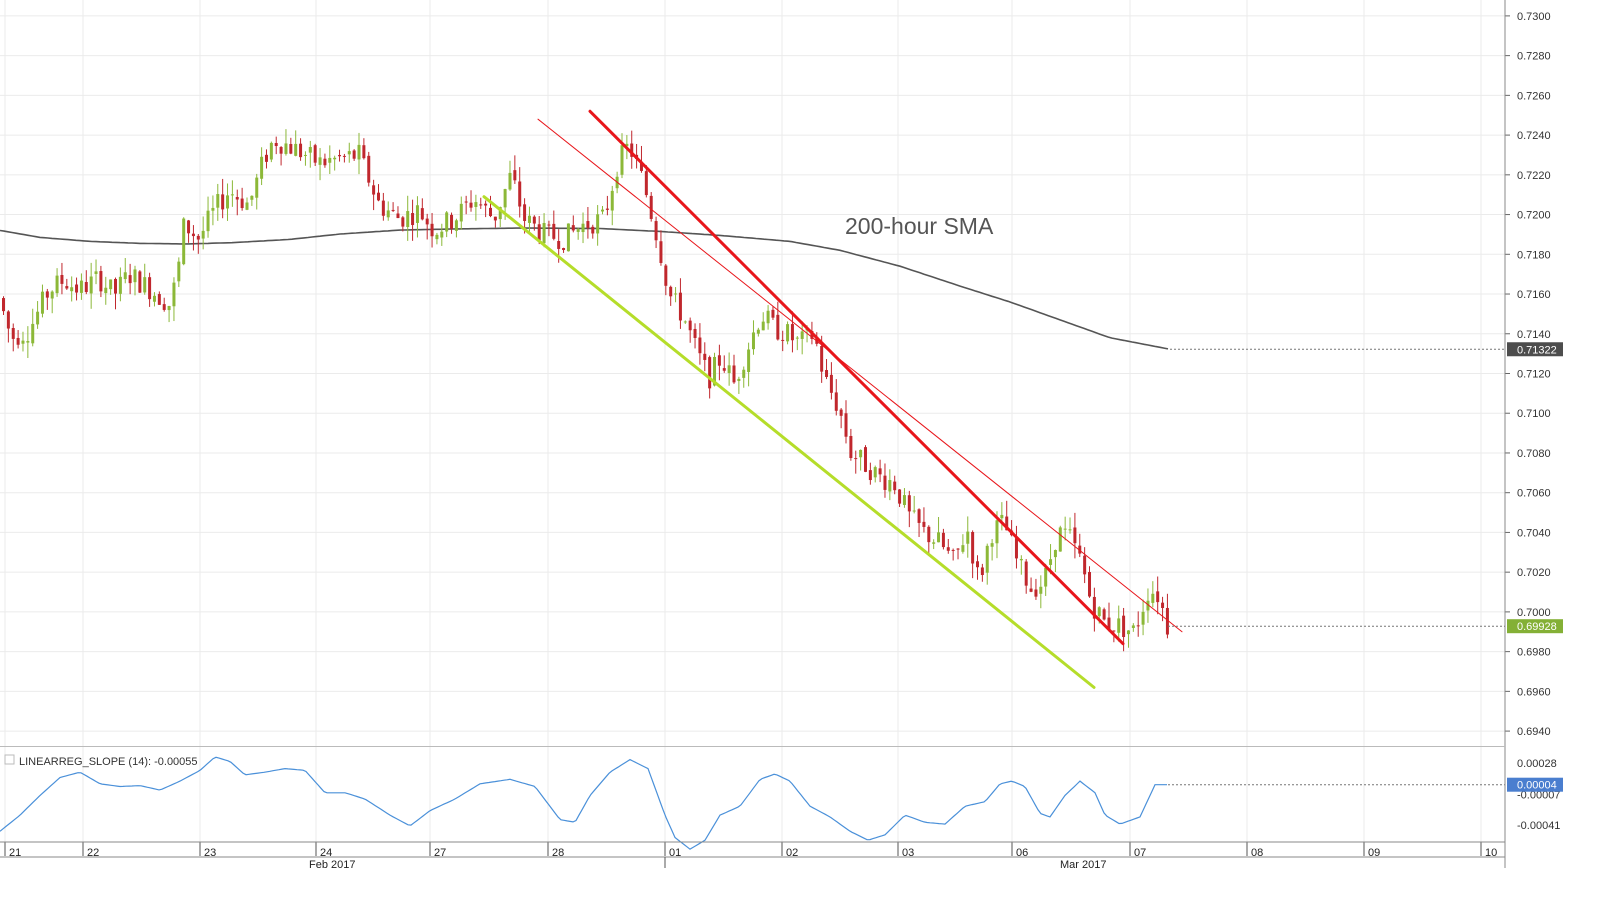 The image size is (1617, 901). What do you see at coordinates (108, 762) in the screenshot?
I see `indicator-title: LINEARREG_SLOPE (14): -0.00055` at bounding box center [108, 762].